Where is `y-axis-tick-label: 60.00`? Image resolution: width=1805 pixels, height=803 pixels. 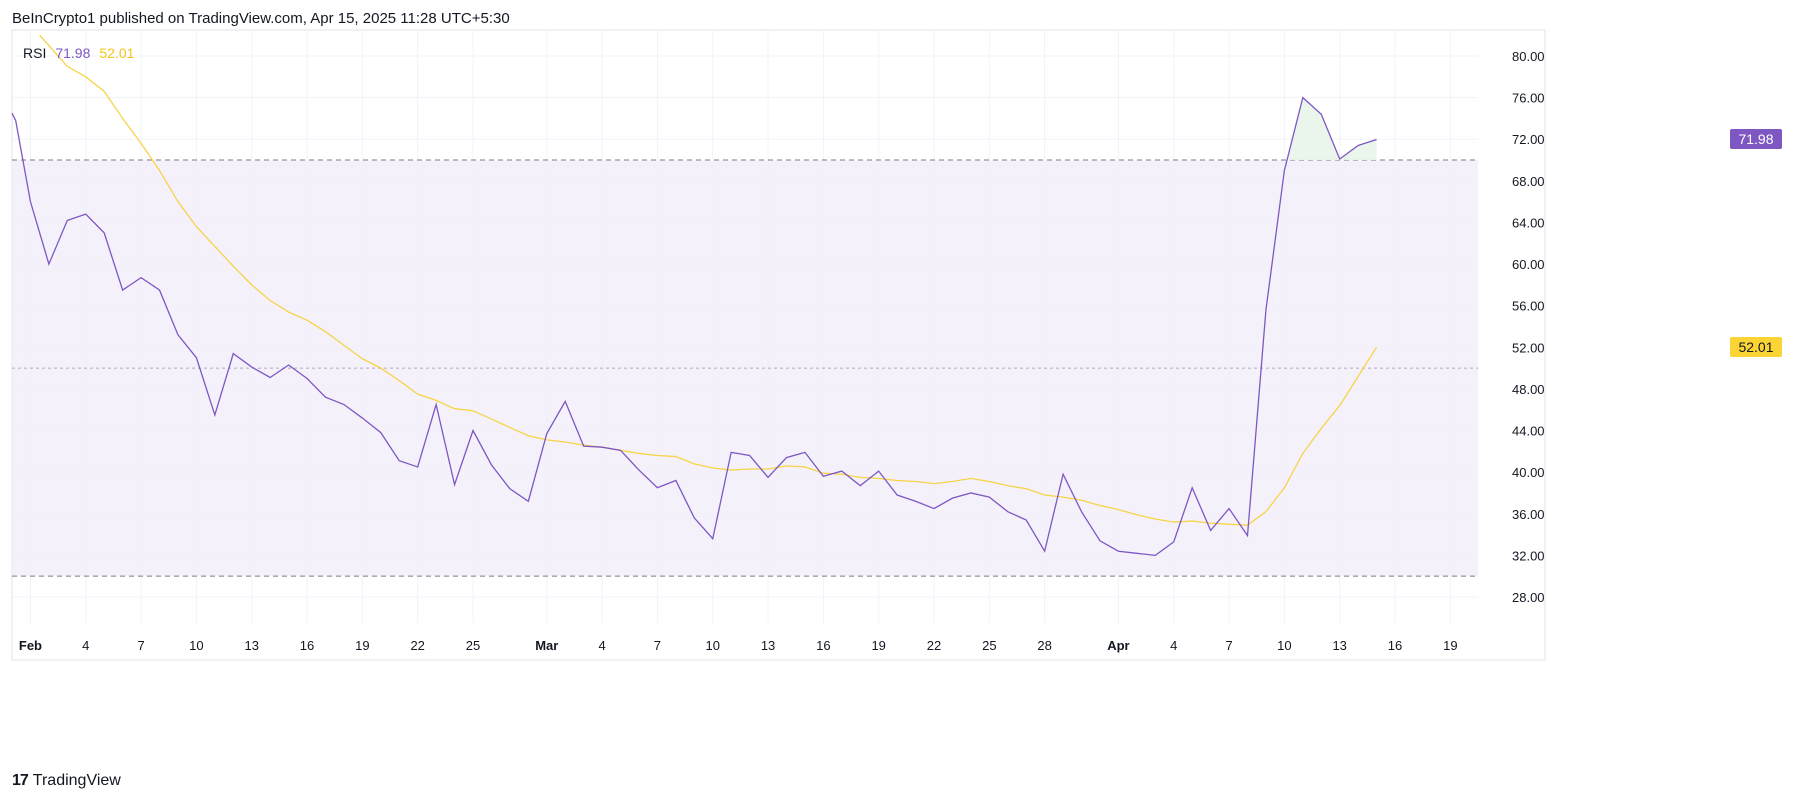
y-axis-tick-label: 60.00 is located at coordinates (1528, 264).